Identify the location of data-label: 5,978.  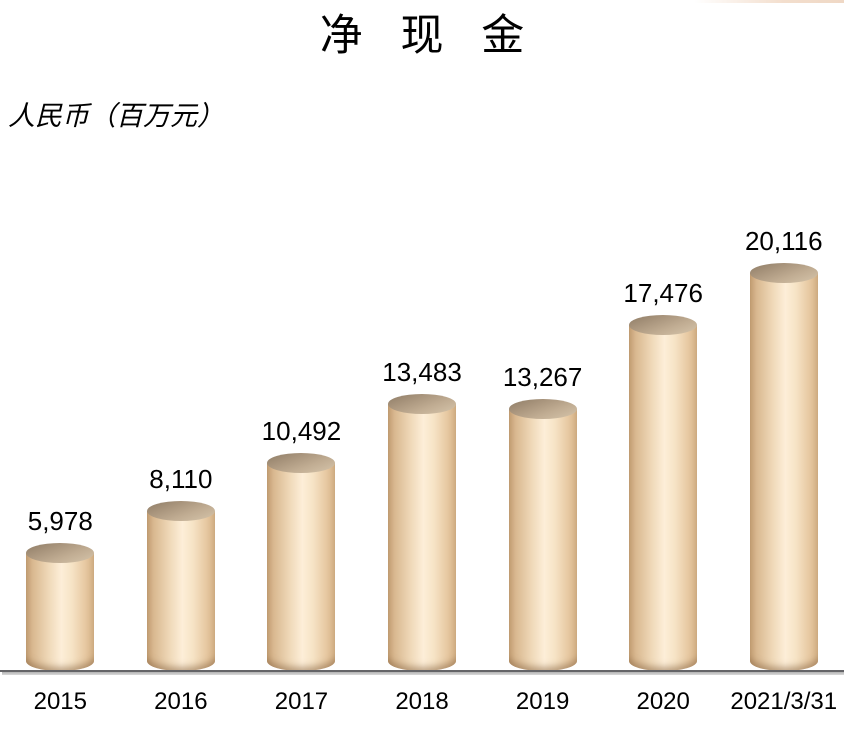
(60, 521).